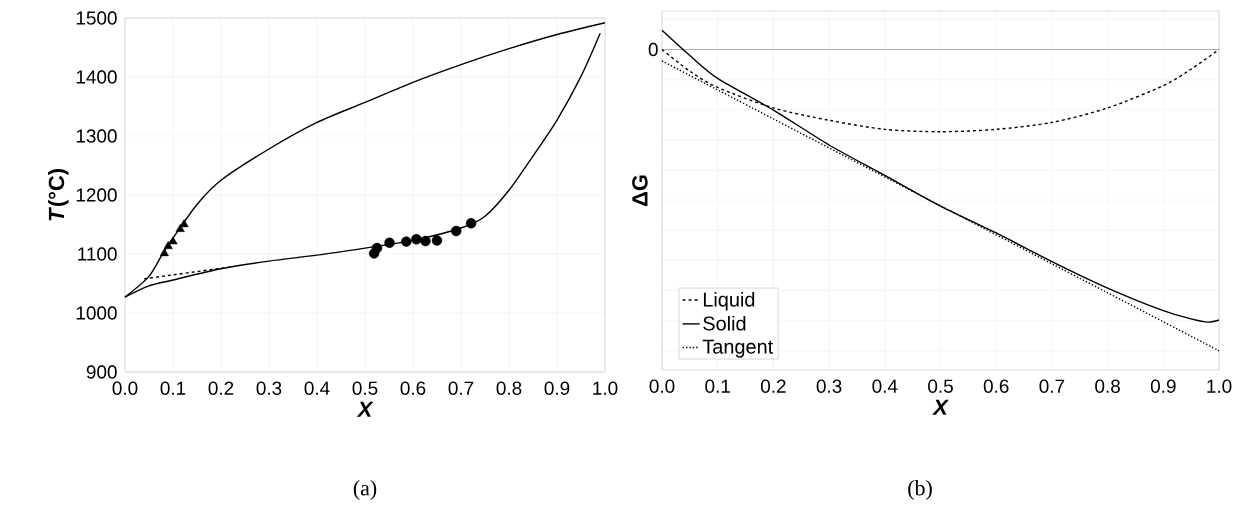  I want to click on legend-label: Liquid, so click(729, 301).